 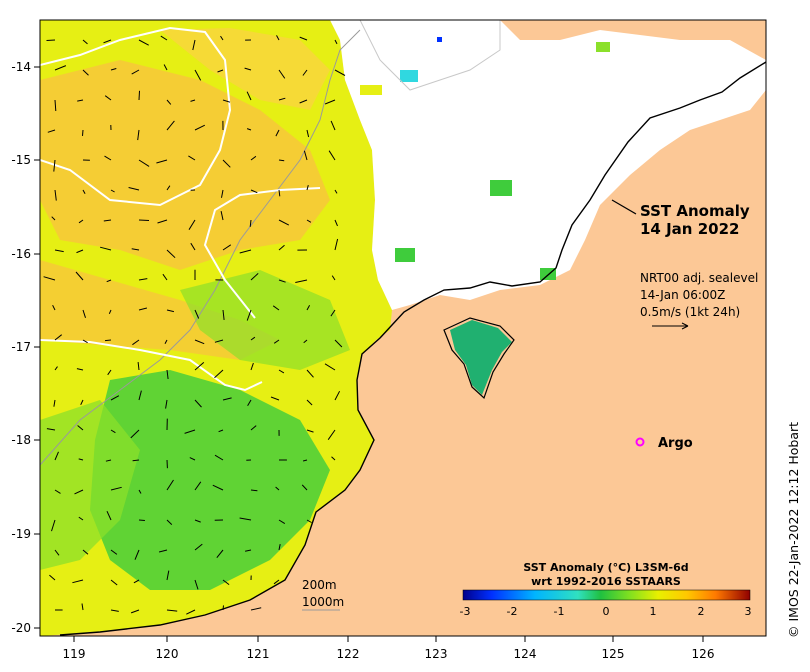 I want to click on argo-float-marker, so click(x=640, y=442).